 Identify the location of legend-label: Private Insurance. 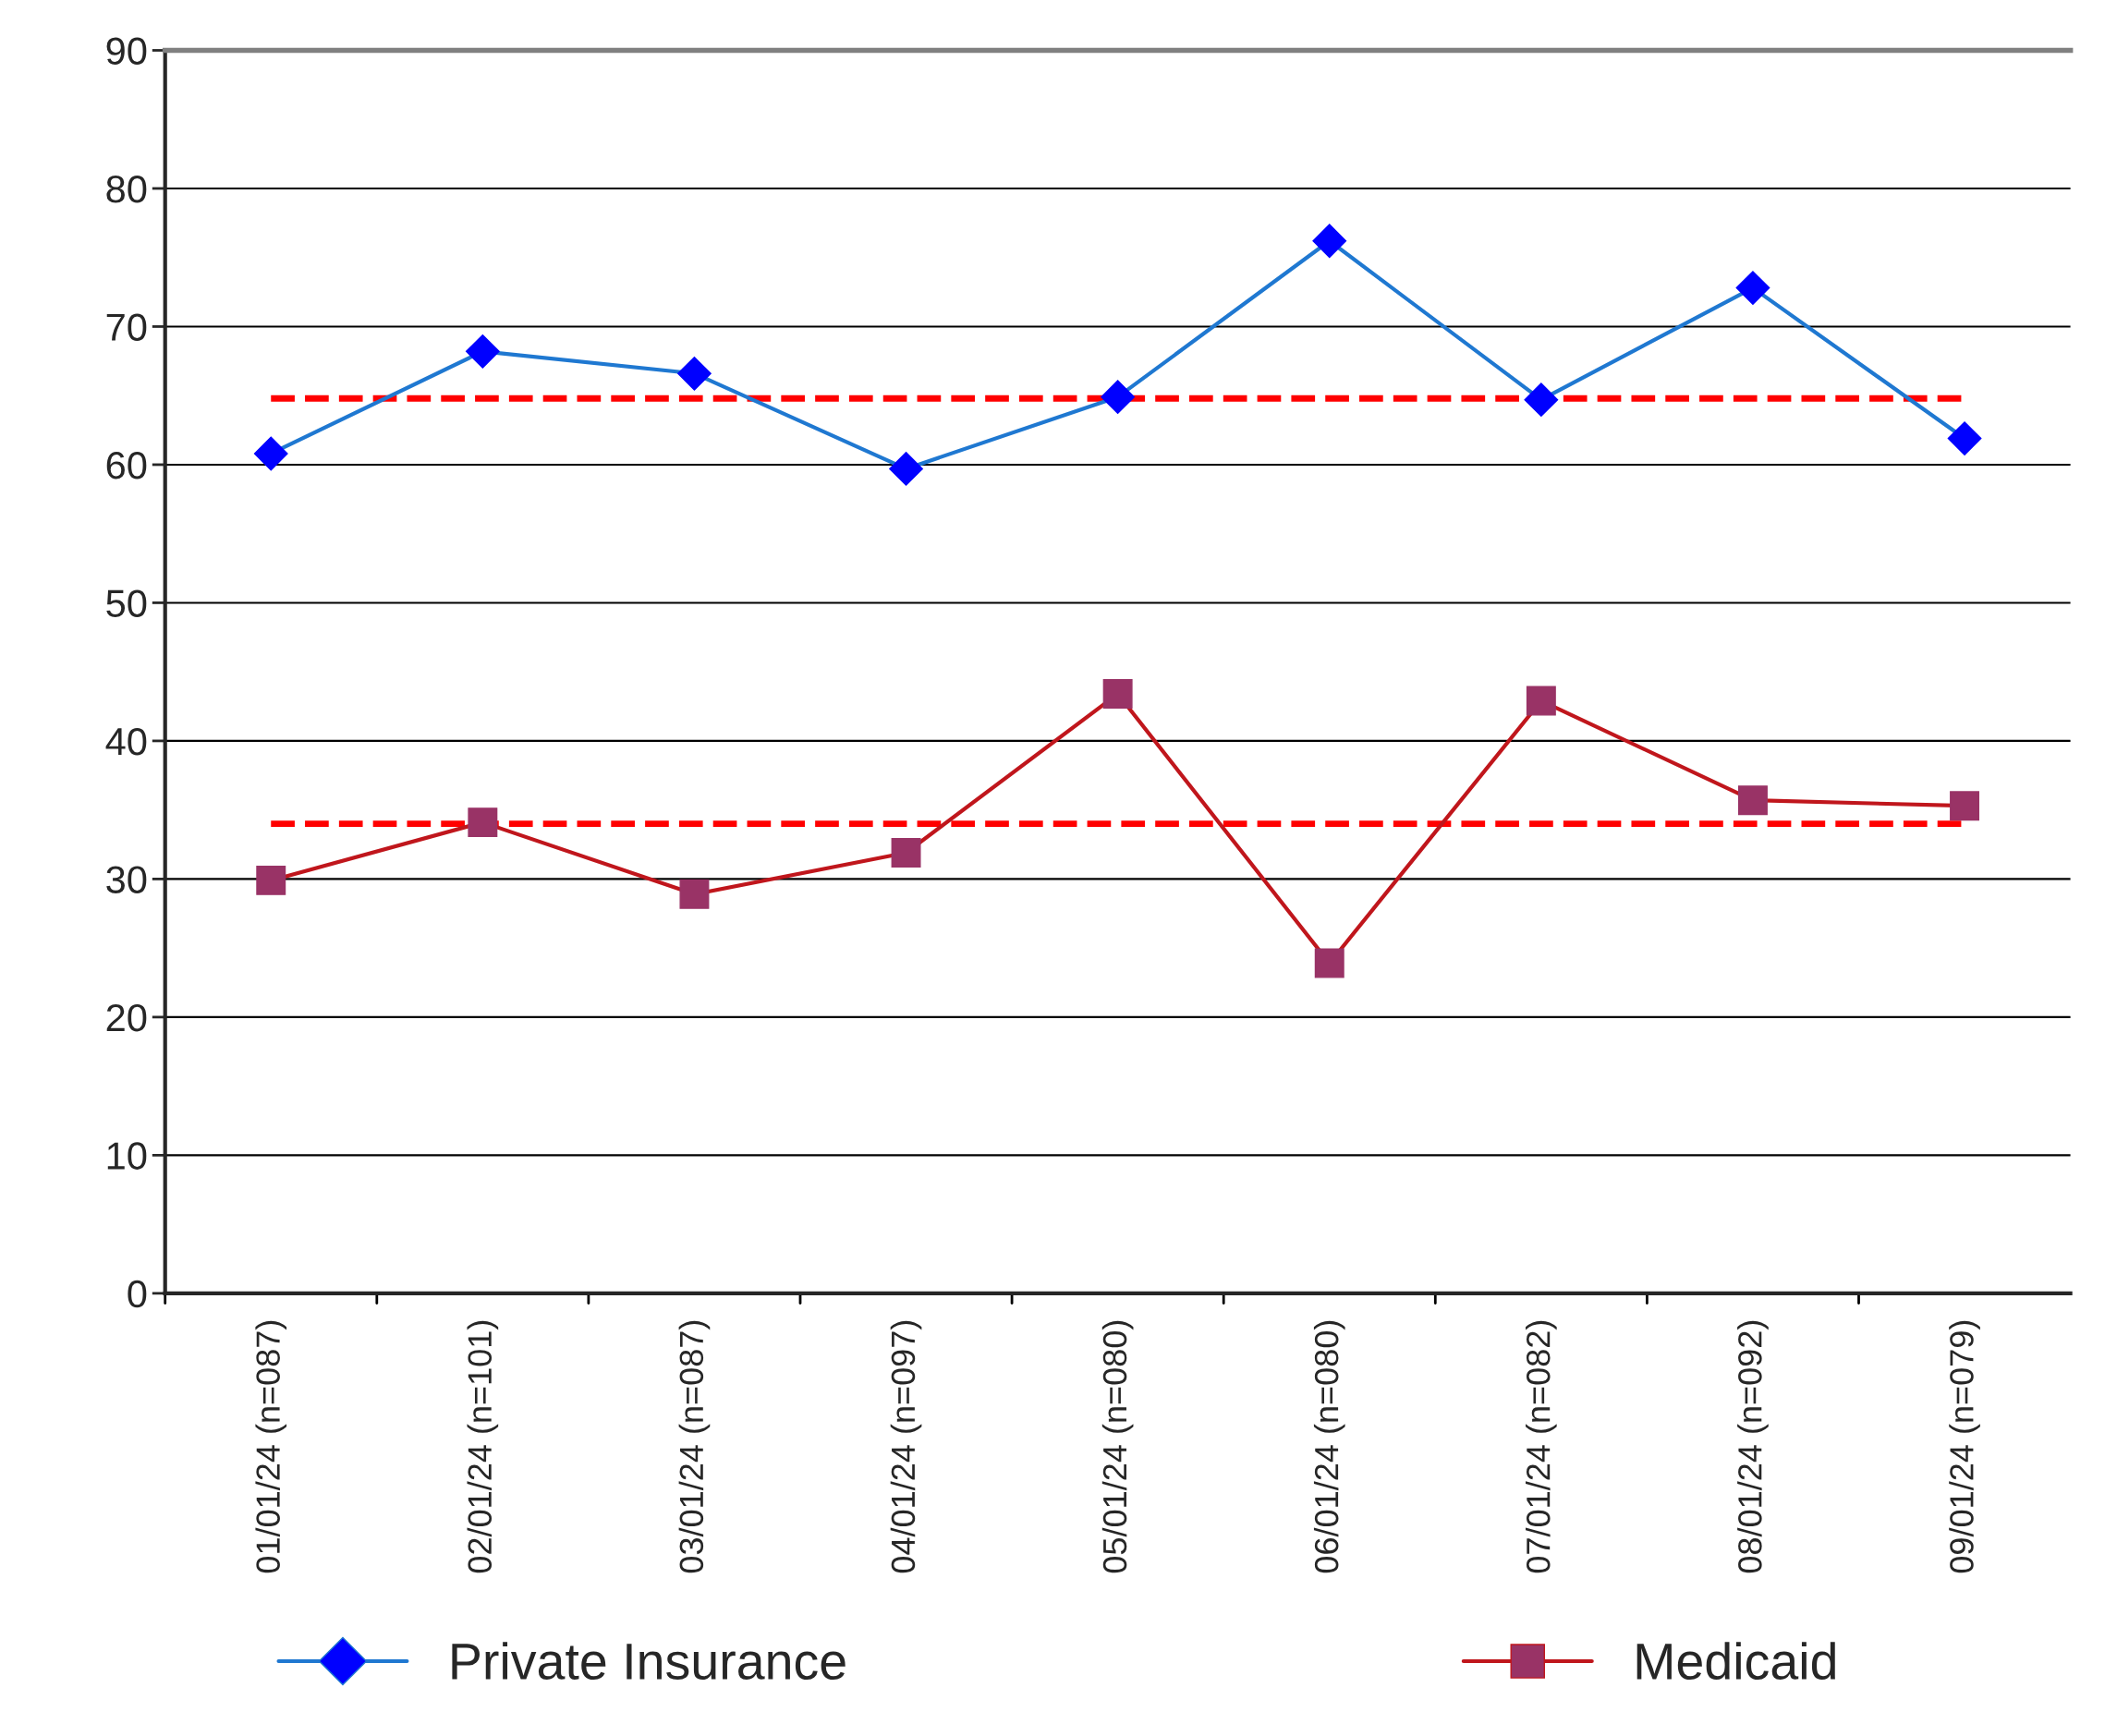
(649, 1662).